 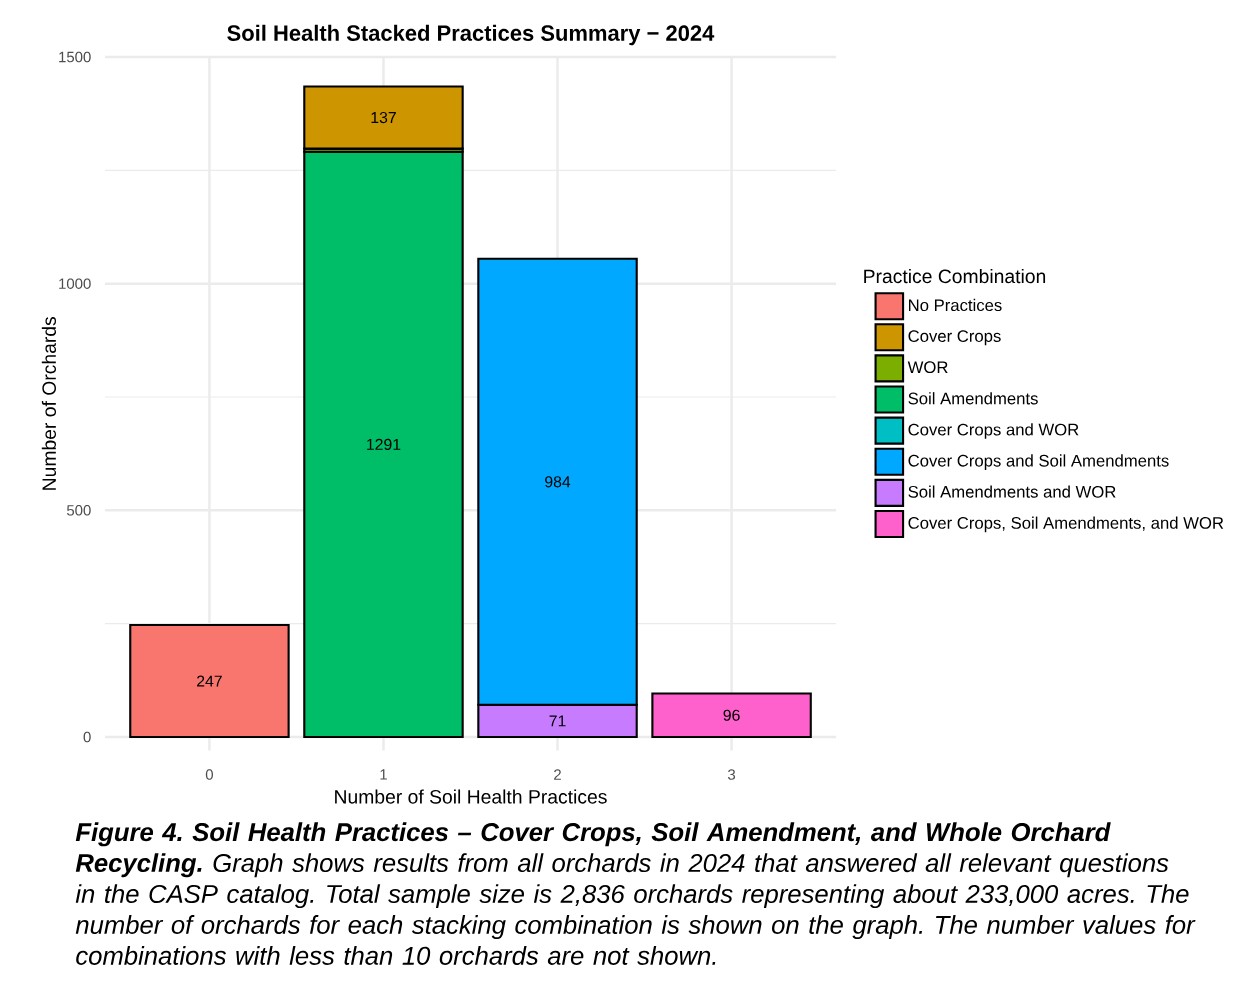 I want to click on data-label: 247, so click(x=209, y=681).